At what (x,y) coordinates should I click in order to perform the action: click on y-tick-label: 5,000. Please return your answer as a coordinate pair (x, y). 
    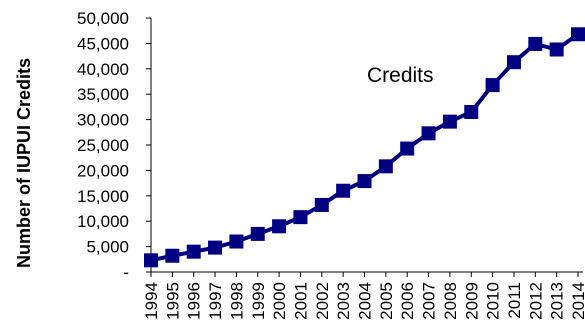
    Looking at the image, I should click on (107, 247).